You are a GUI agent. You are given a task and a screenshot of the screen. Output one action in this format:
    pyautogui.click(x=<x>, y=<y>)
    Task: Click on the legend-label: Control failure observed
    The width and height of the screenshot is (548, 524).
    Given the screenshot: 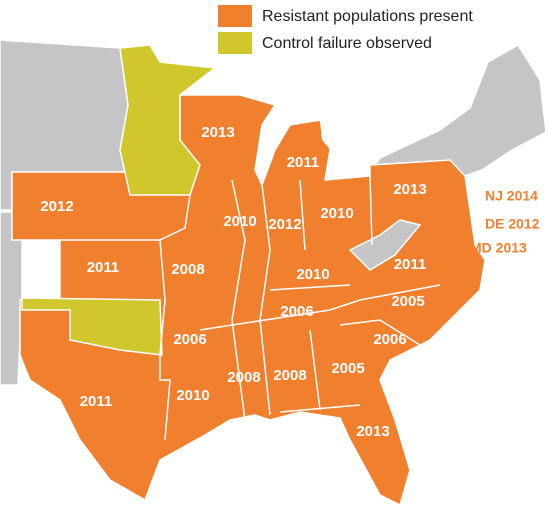 What is the action you would take?
    pyautogui.click(x=347, y=43)
    